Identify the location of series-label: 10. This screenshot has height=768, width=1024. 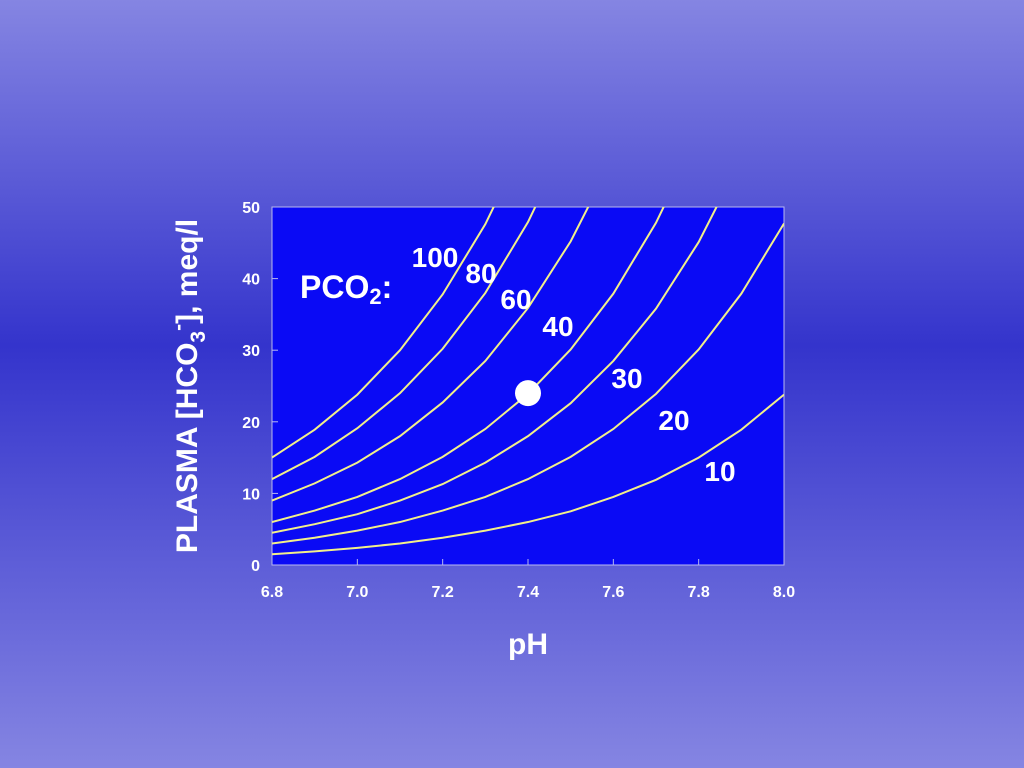
(719, 471).